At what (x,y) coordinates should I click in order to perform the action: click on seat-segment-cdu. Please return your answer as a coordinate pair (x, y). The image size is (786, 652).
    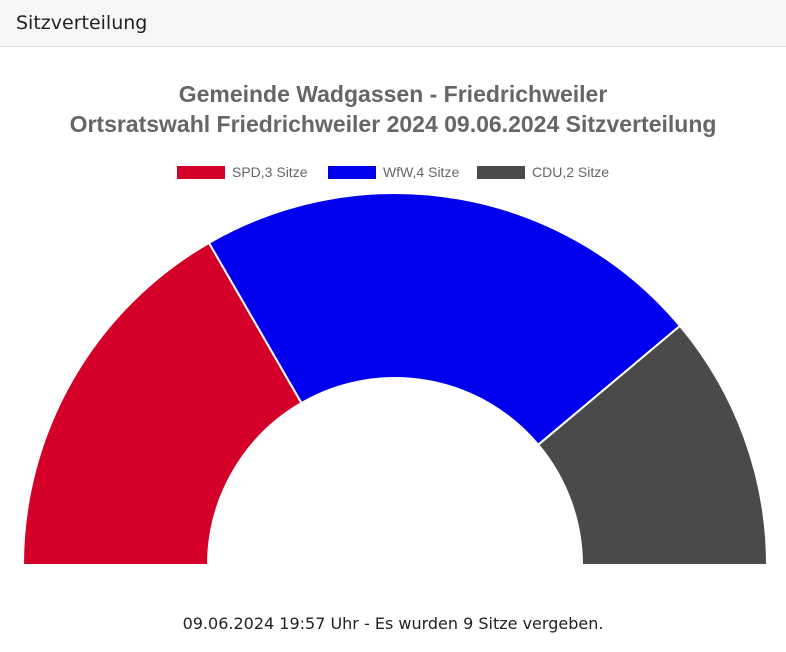
    Looking at the image, I should click on (652, 445).